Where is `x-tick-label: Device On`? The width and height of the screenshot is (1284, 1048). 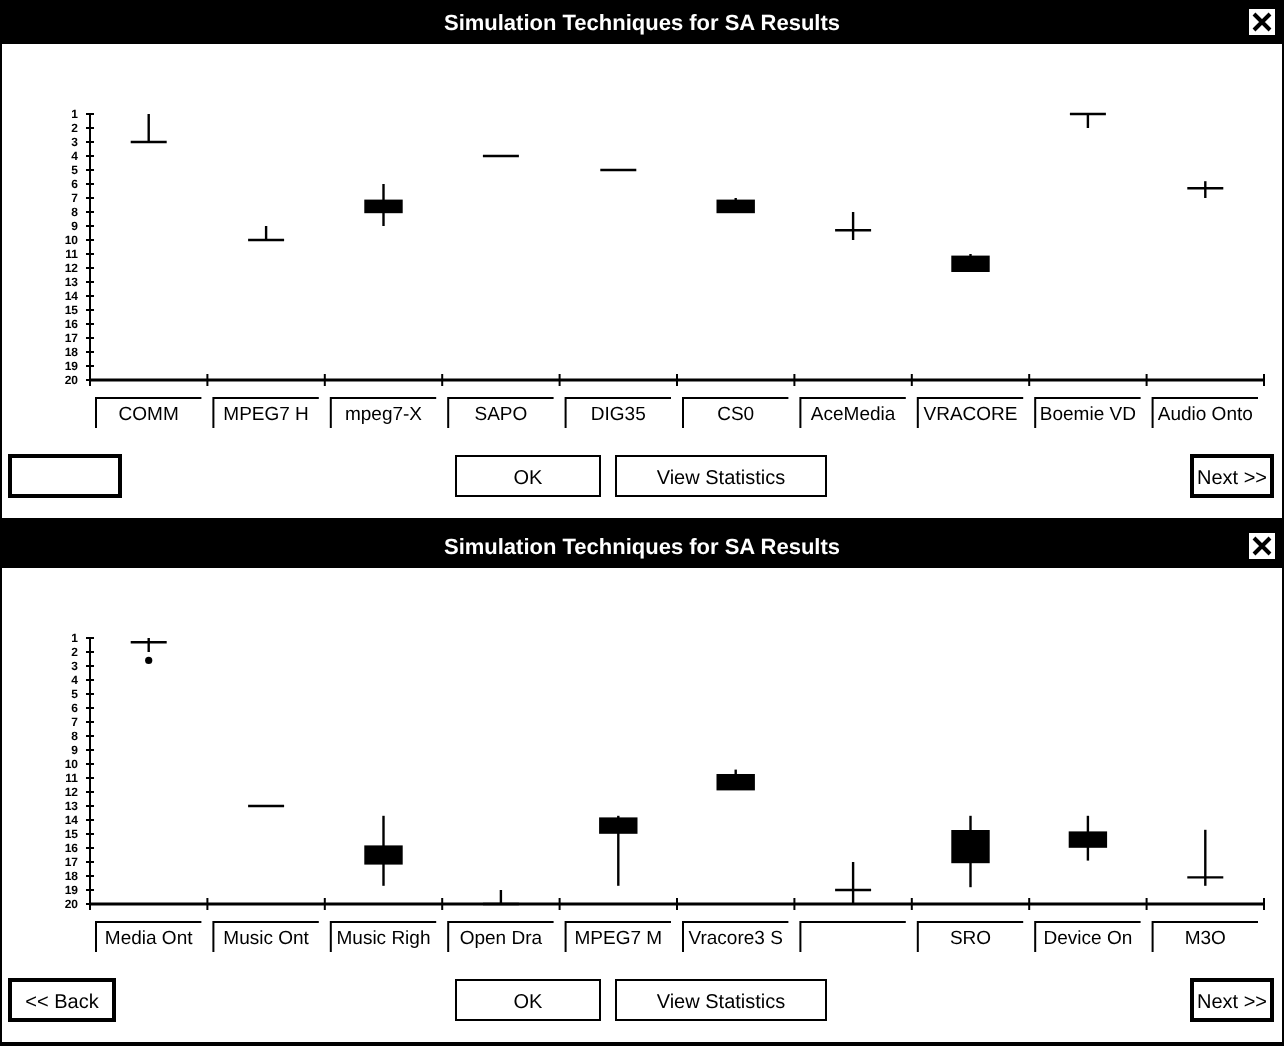
x-tick-label: Device On is located at coordinates (1088, 939).